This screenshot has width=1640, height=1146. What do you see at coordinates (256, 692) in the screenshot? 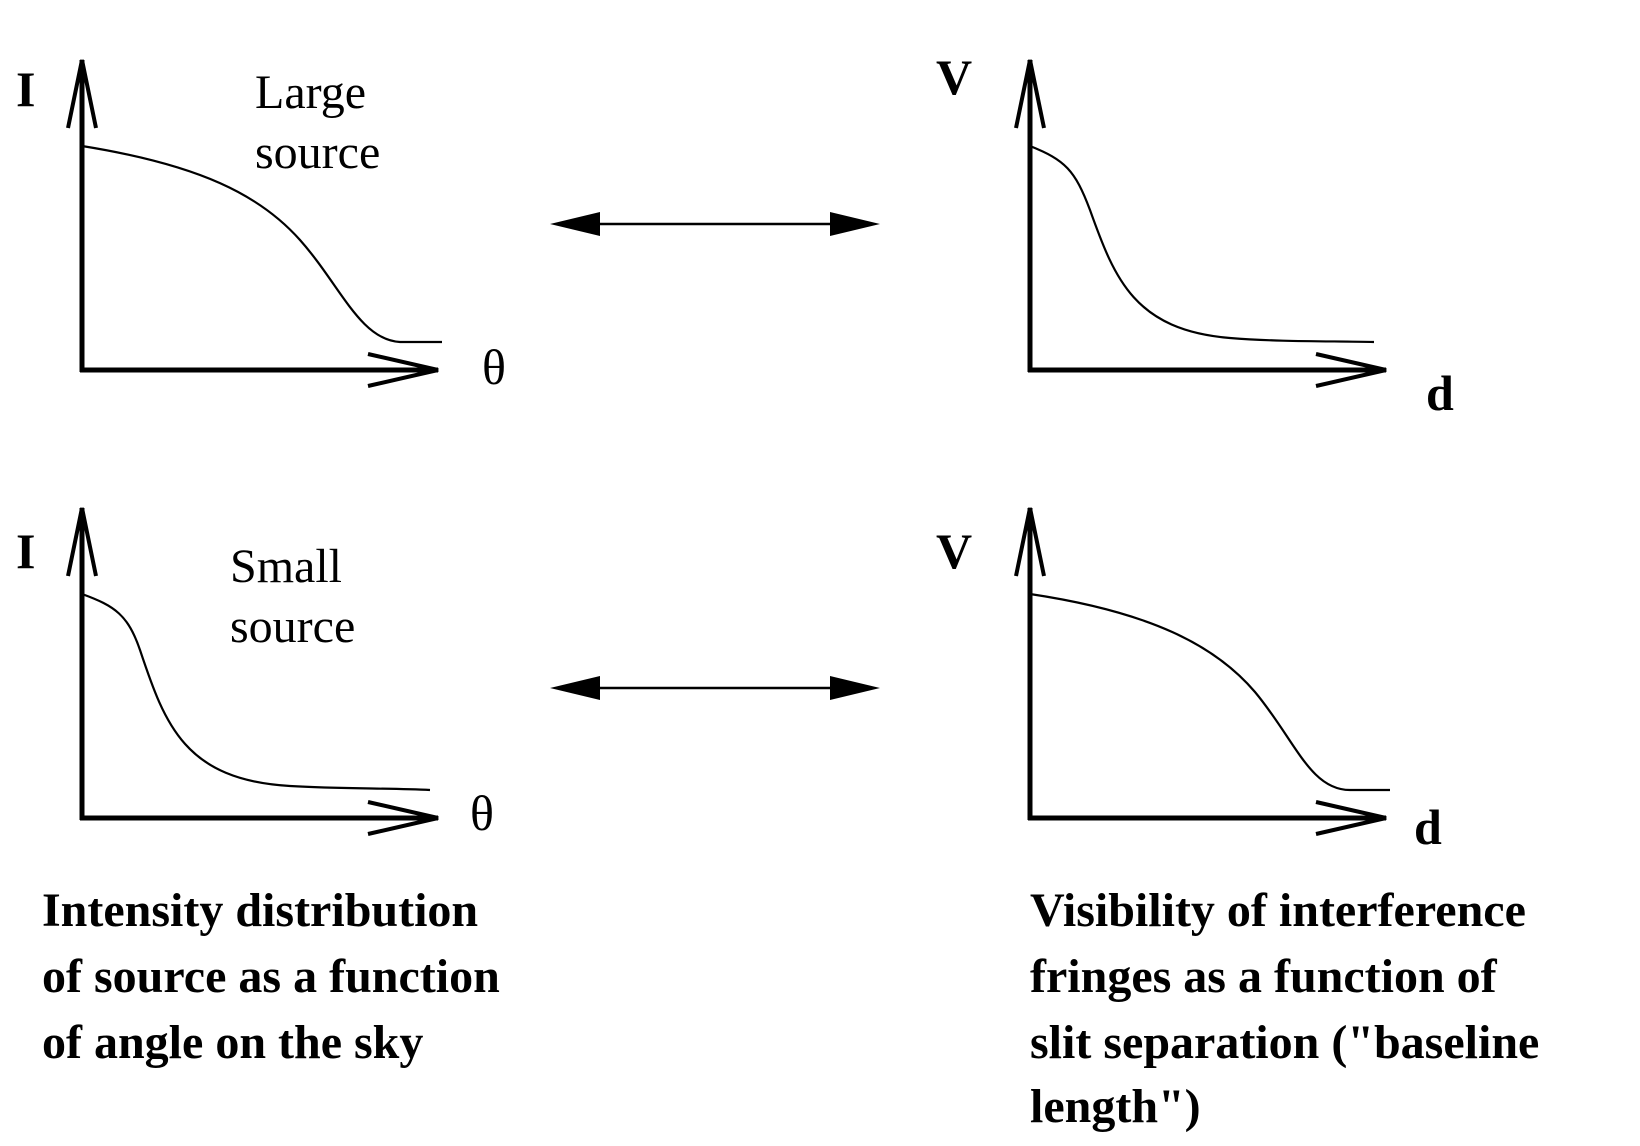
I see `intensity-curve-small` at bounding box center [256, 692].